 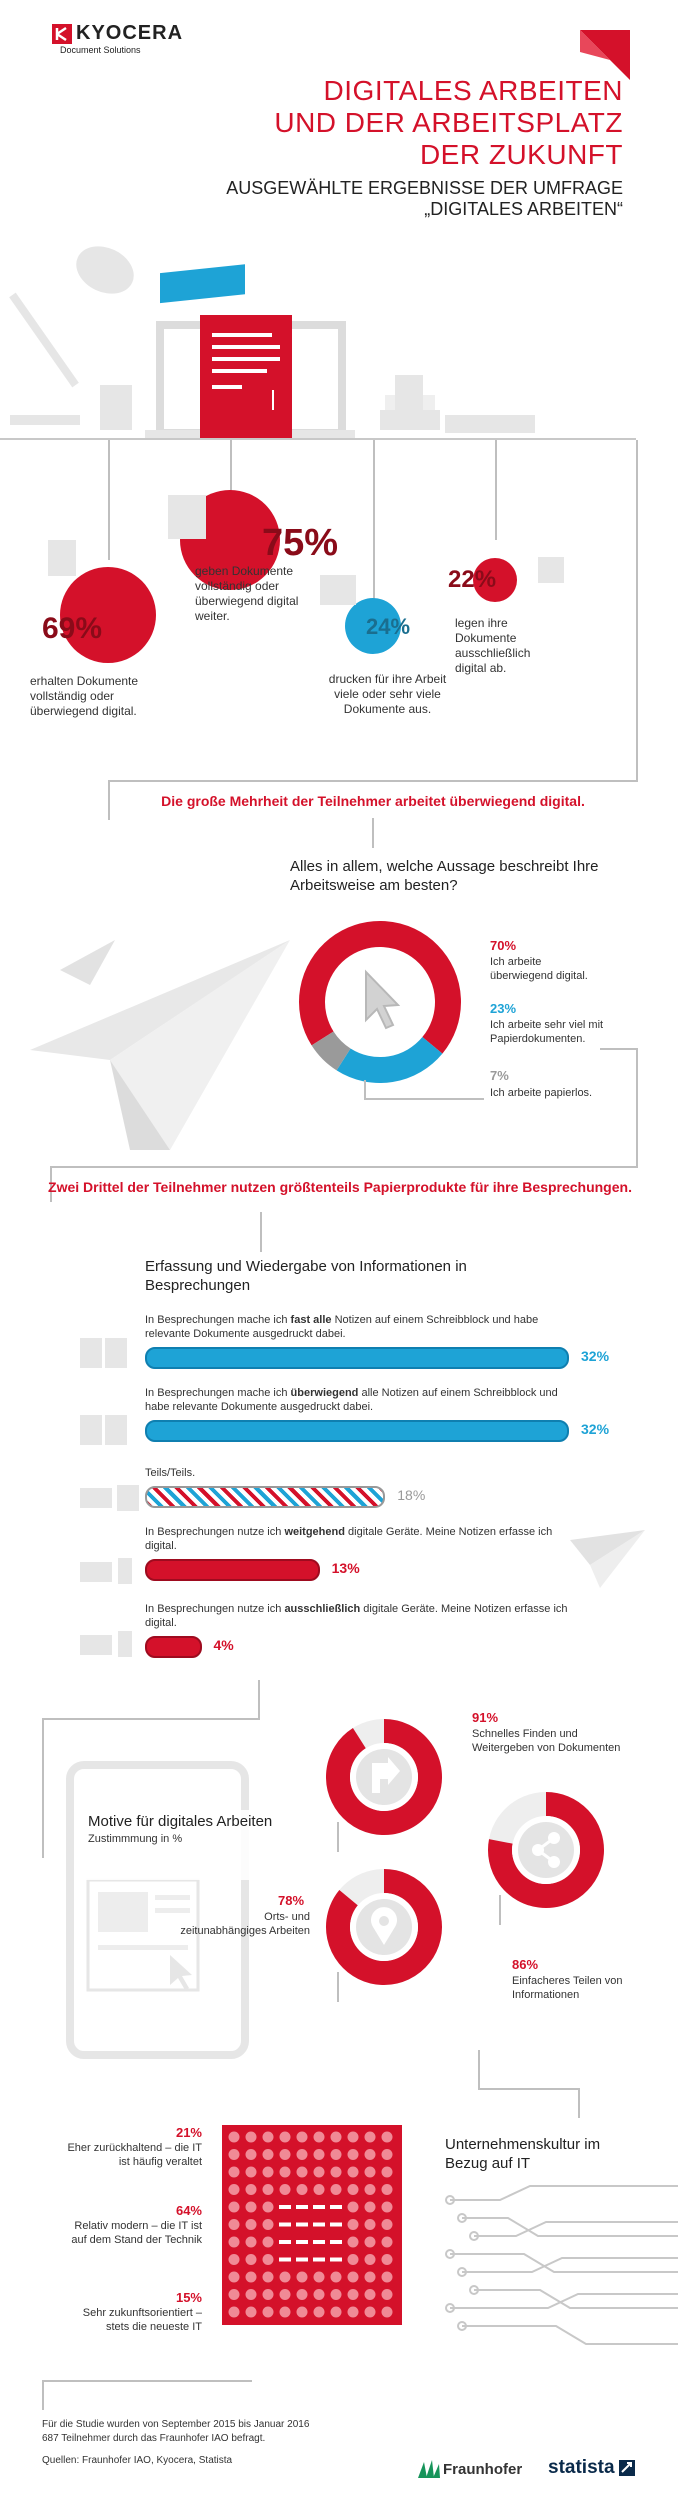 What do you see at coordinates (338, 590) in the screenshot?
I see `printer-icon` at bounding box center [338, 590].